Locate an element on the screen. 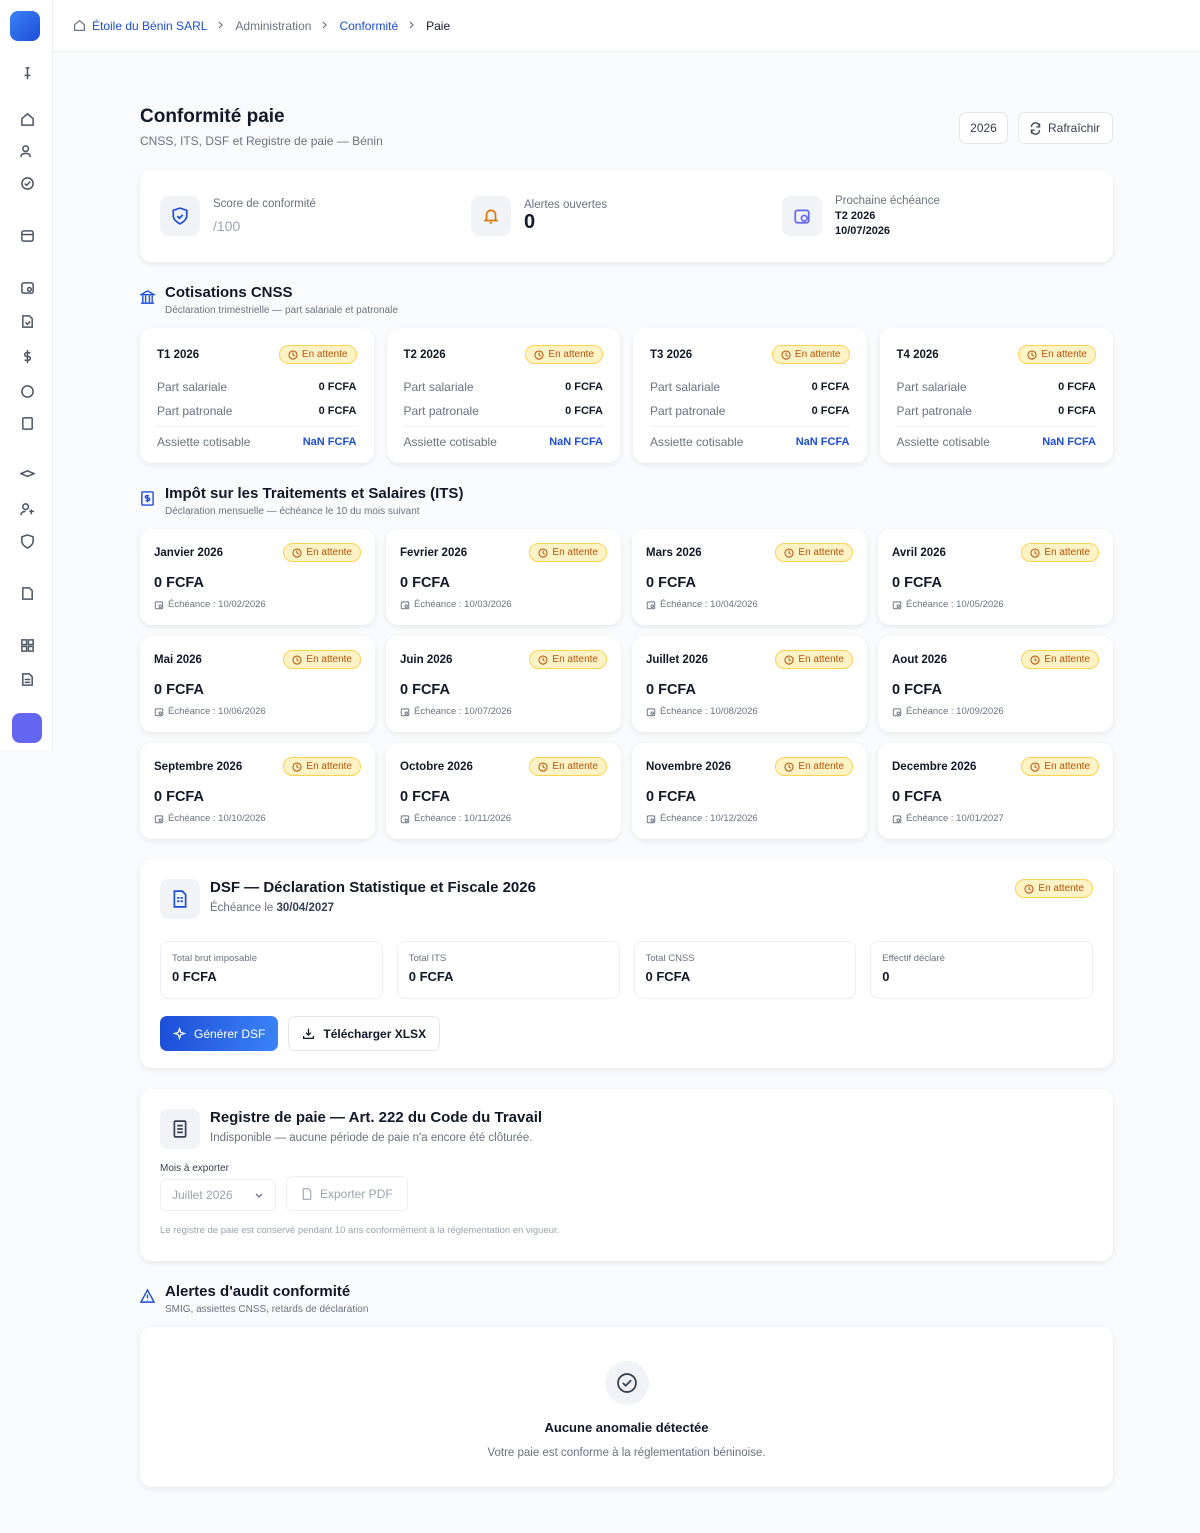  breadcrumb-item: Étoile du Bénin SARL is located at coordinates (150, 25).